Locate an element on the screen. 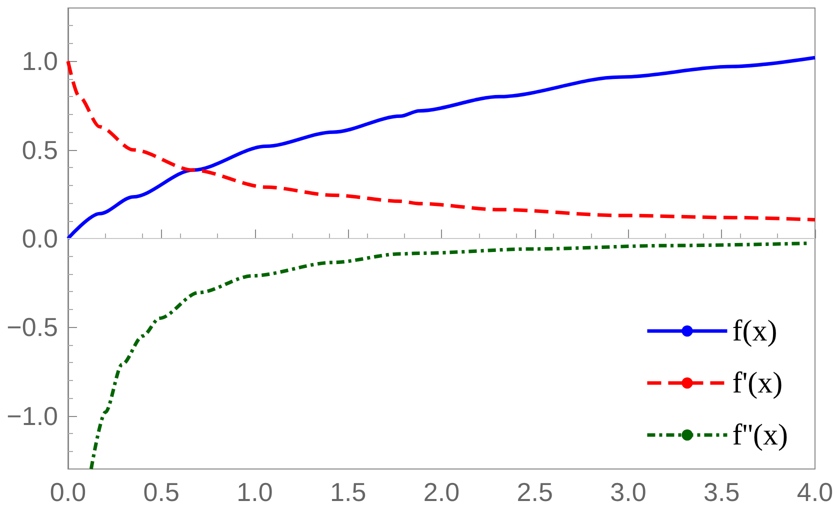 The width and height of the screenshot is (838, 513). legend-label: f(x) is located at coordinates (755, 331).